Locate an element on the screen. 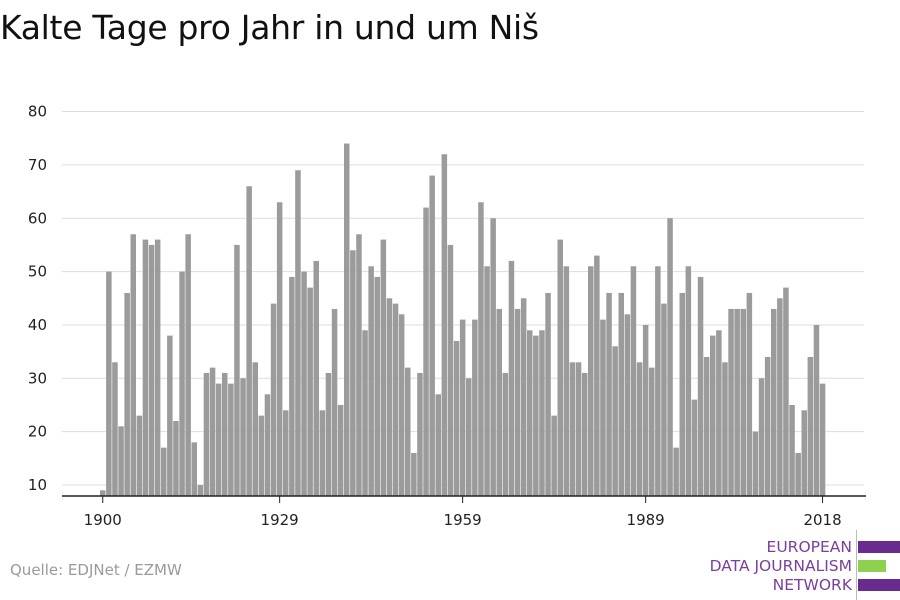  bar-1947 is located at coordinates (389, 397).